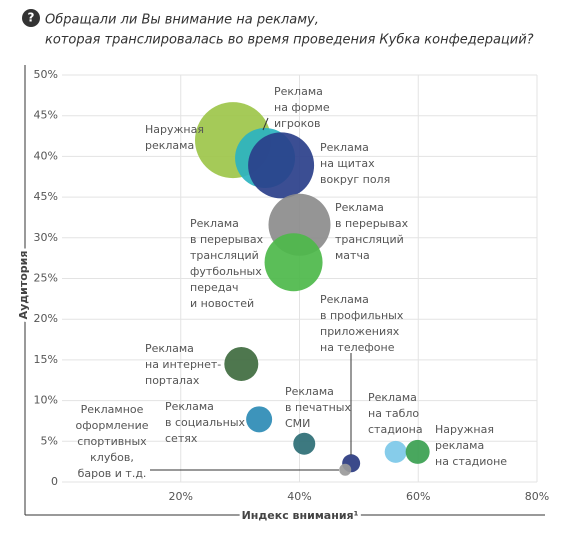 Image resolution: width=587 pixels, height=538 pixels. What do you see at coordinates (172, 380) in the screenshot?
I see `bubble-label: порталах` at bounding box center [172, 380].